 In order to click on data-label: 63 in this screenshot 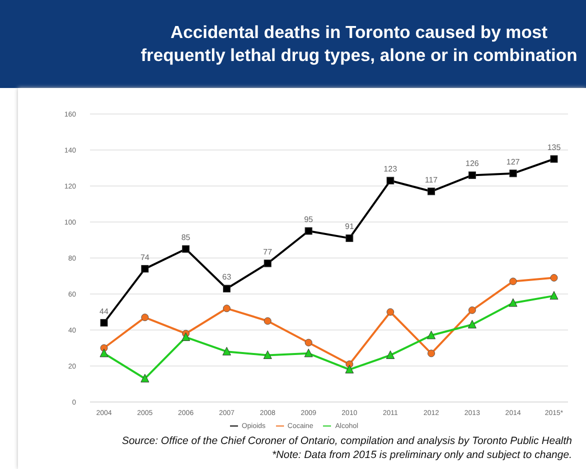, I will do `click(227, 277)`.